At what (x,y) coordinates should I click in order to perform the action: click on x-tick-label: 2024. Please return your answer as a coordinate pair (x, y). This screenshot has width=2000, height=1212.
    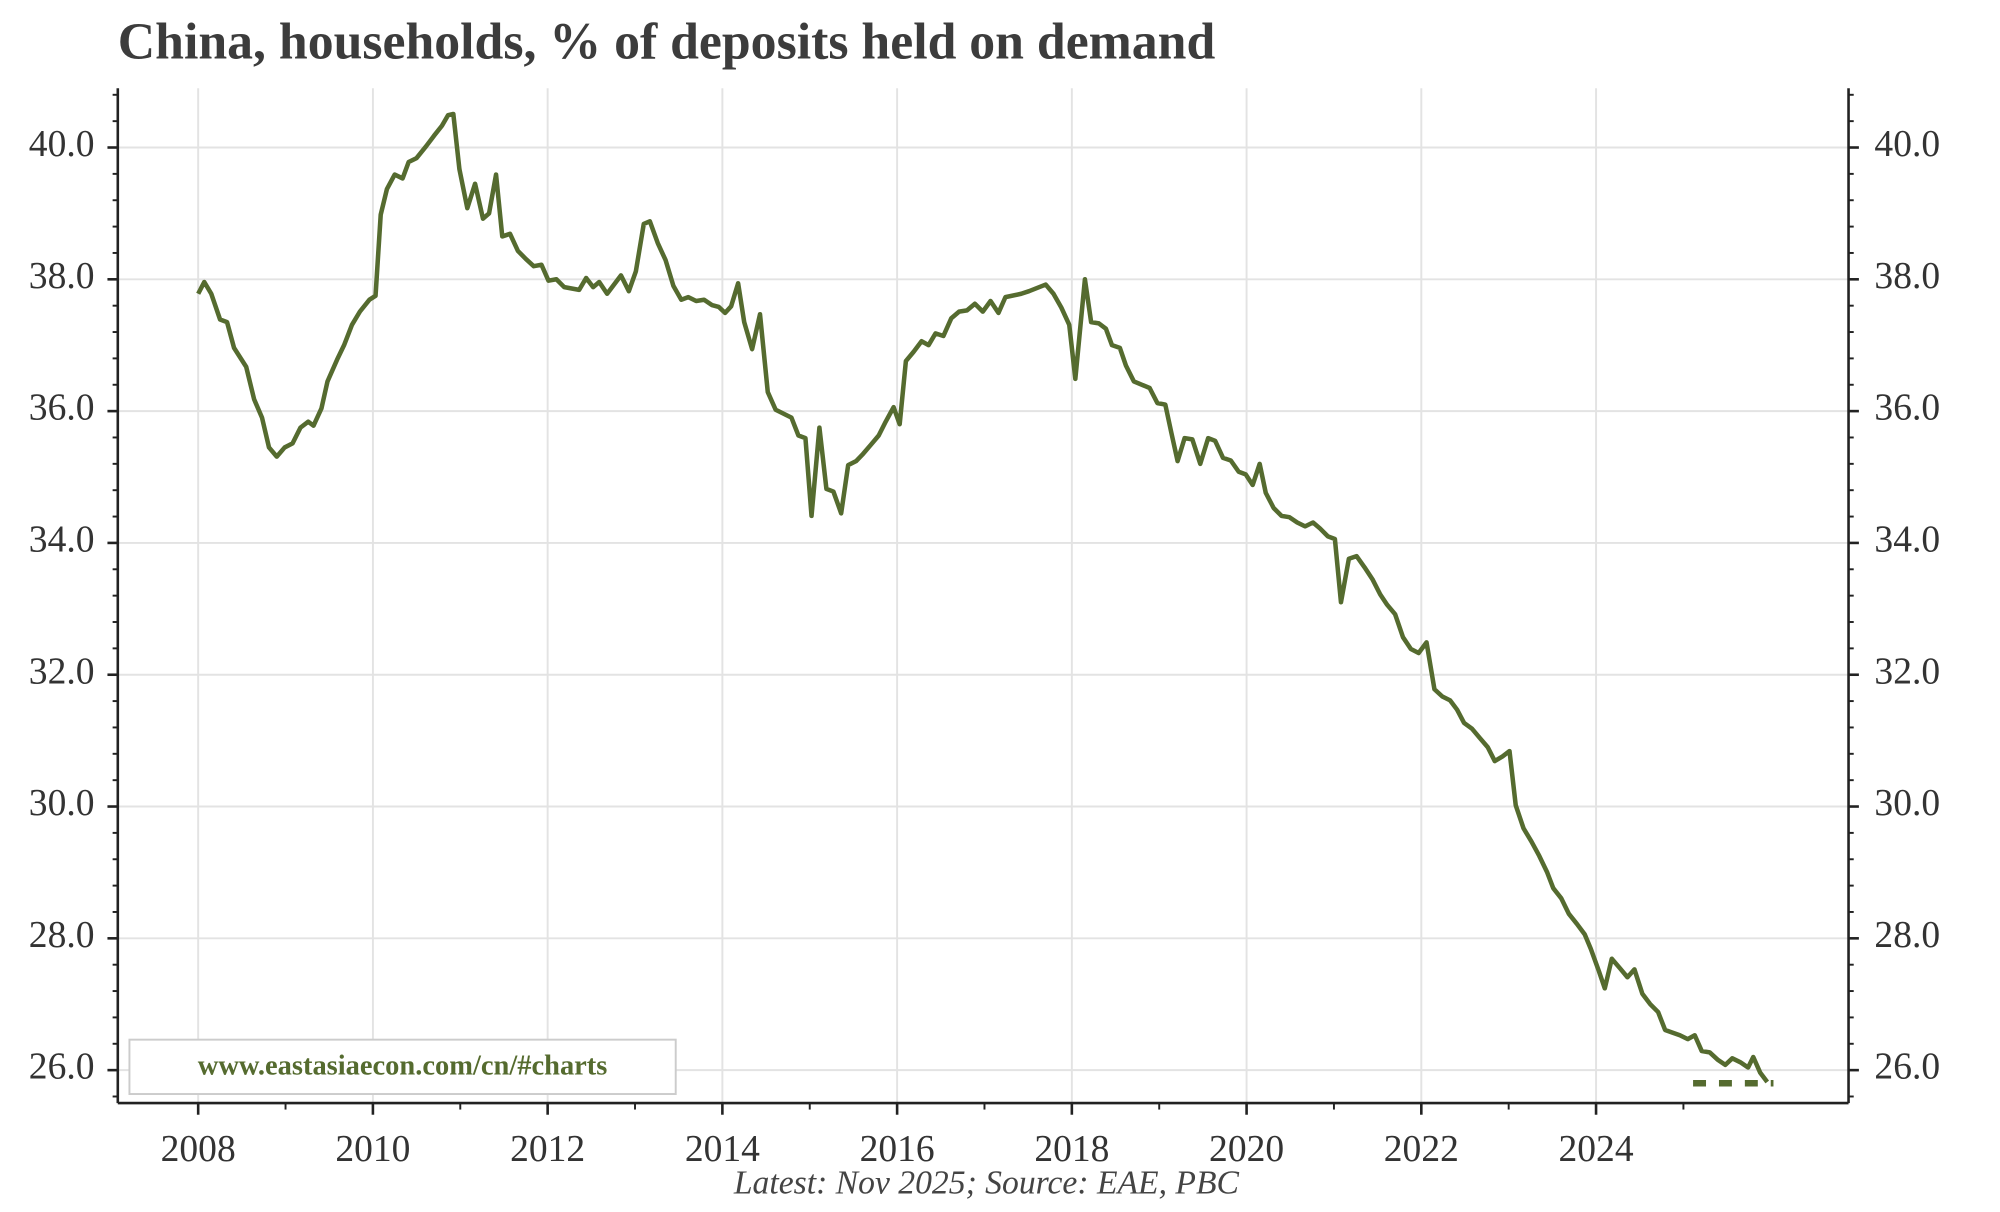
    Looking at the image, I should click on (1596, 1149).